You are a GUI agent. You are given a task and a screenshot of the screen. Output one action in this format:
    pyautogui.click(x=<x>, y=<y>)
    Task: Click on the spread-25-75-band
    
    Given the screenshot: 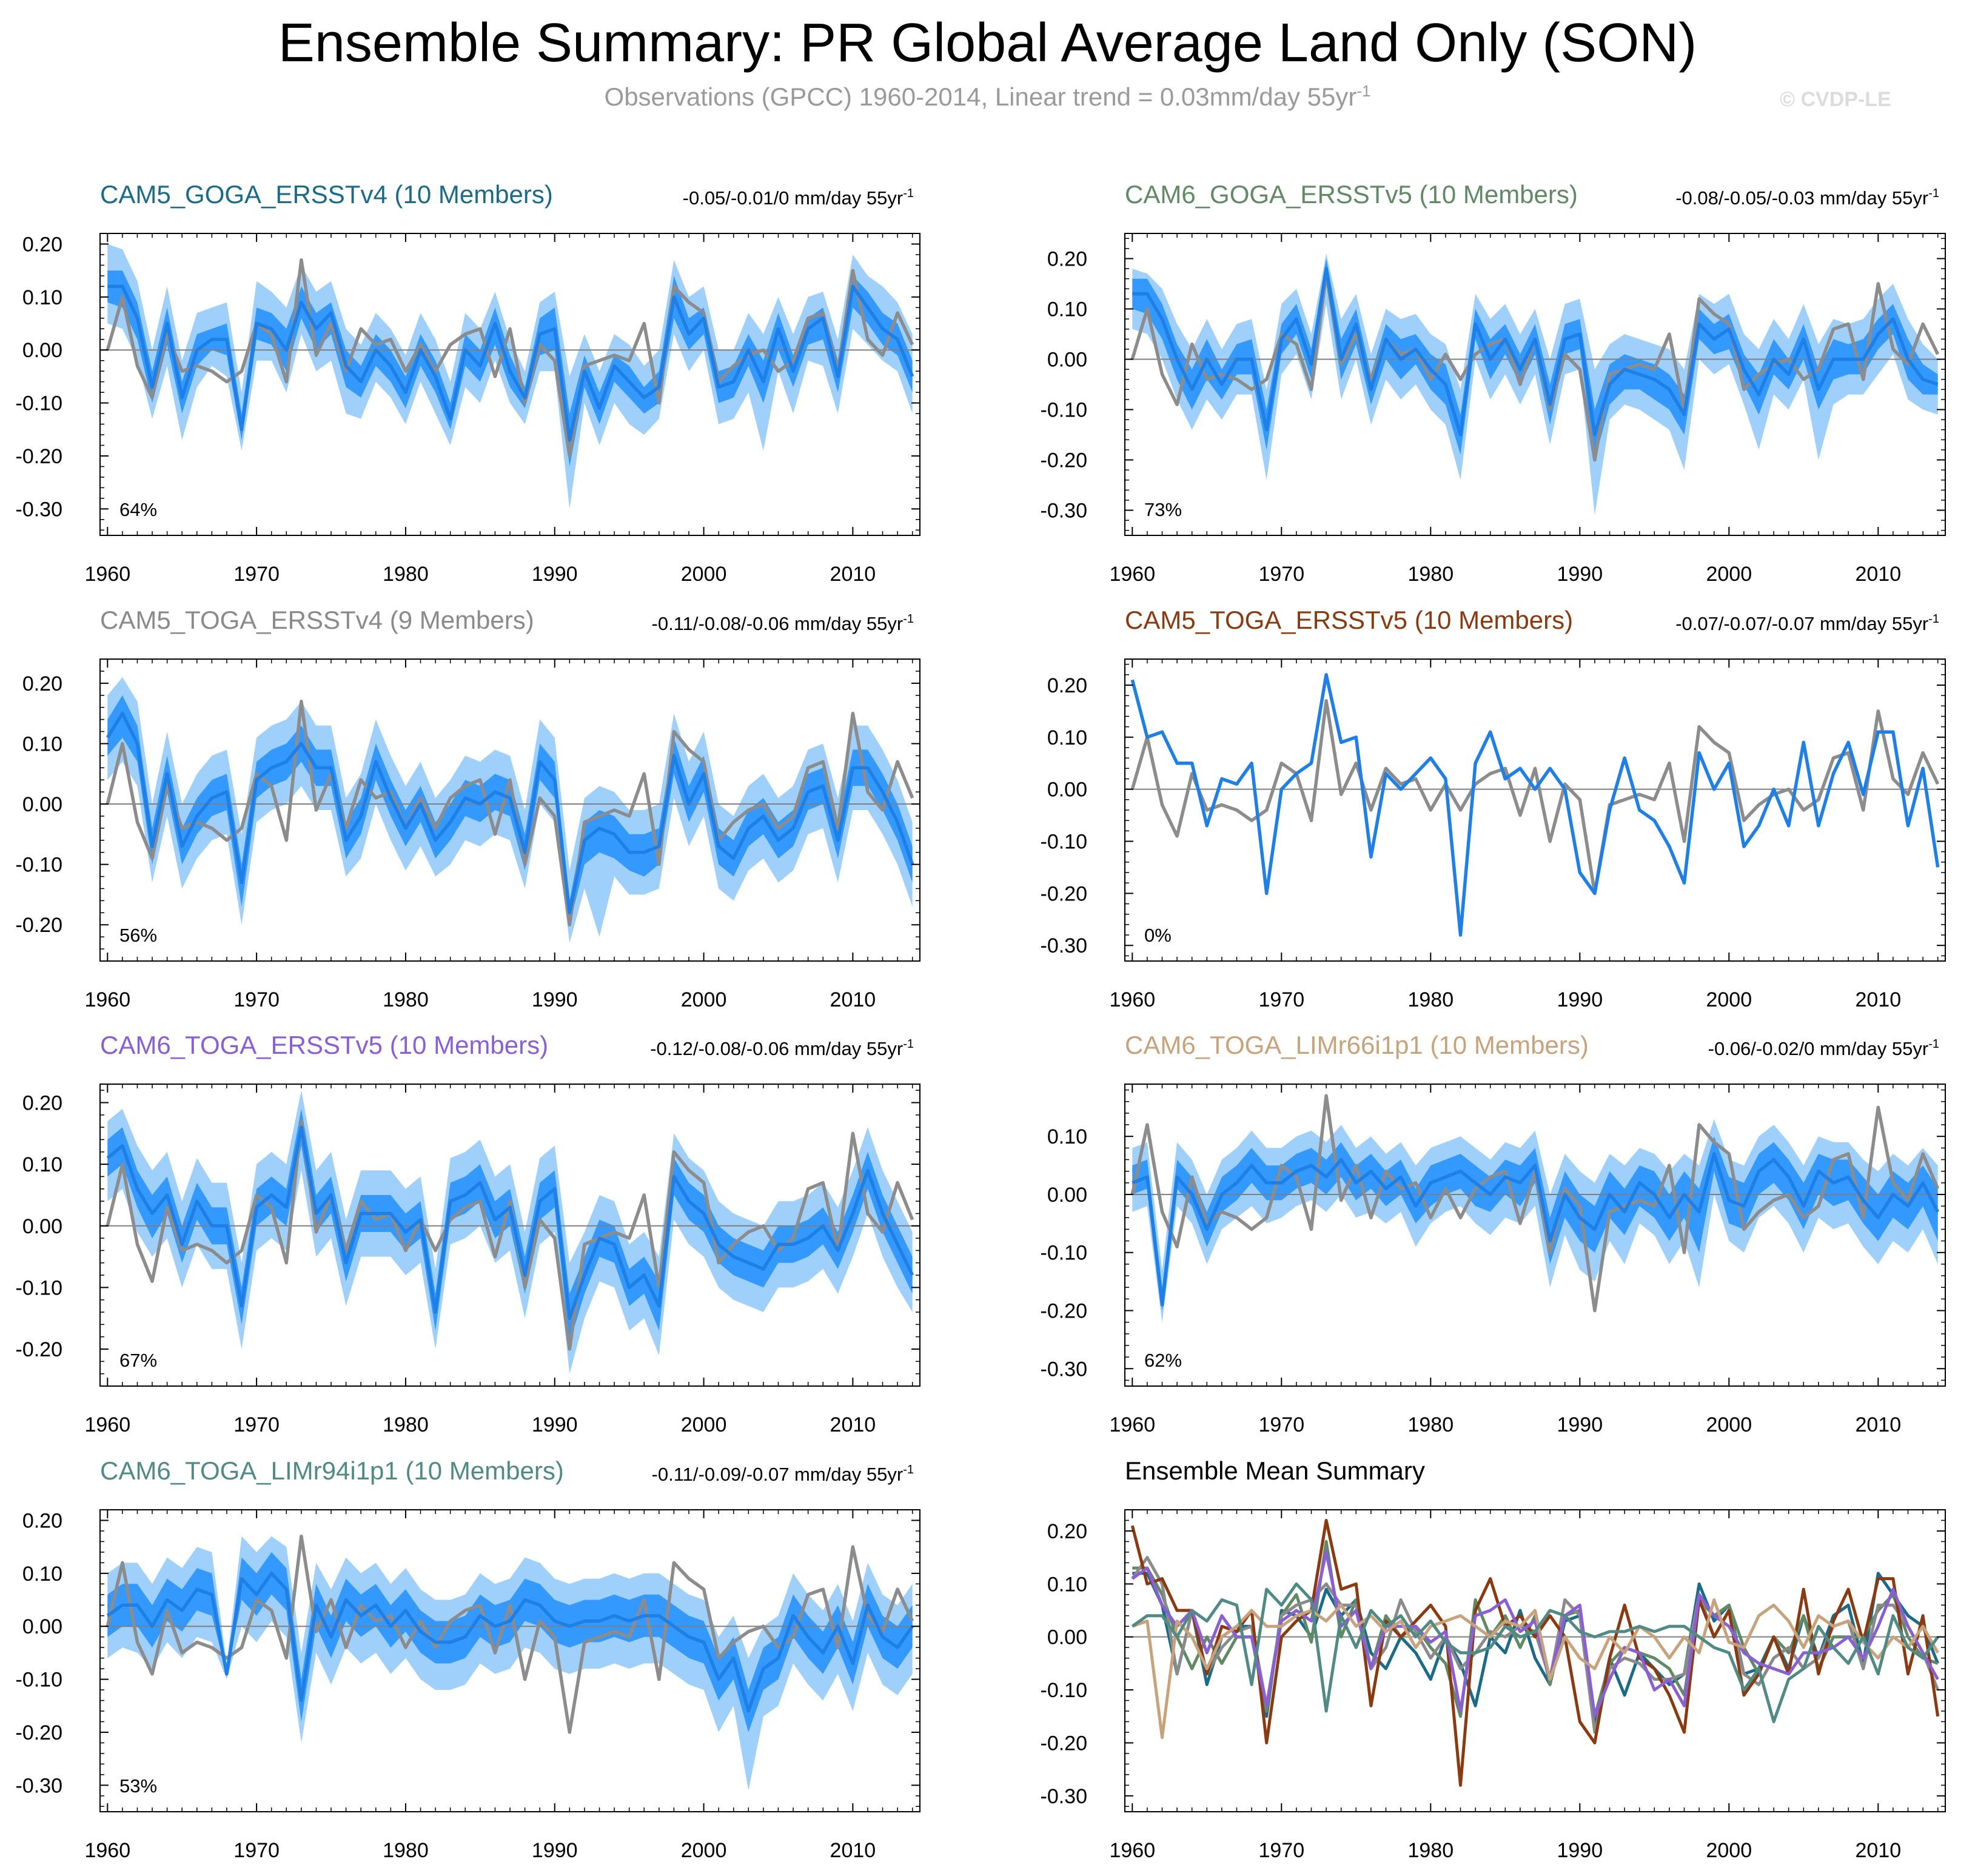 What is the action you would take?
    pyautogui.click(x=1535, y=1223)
    